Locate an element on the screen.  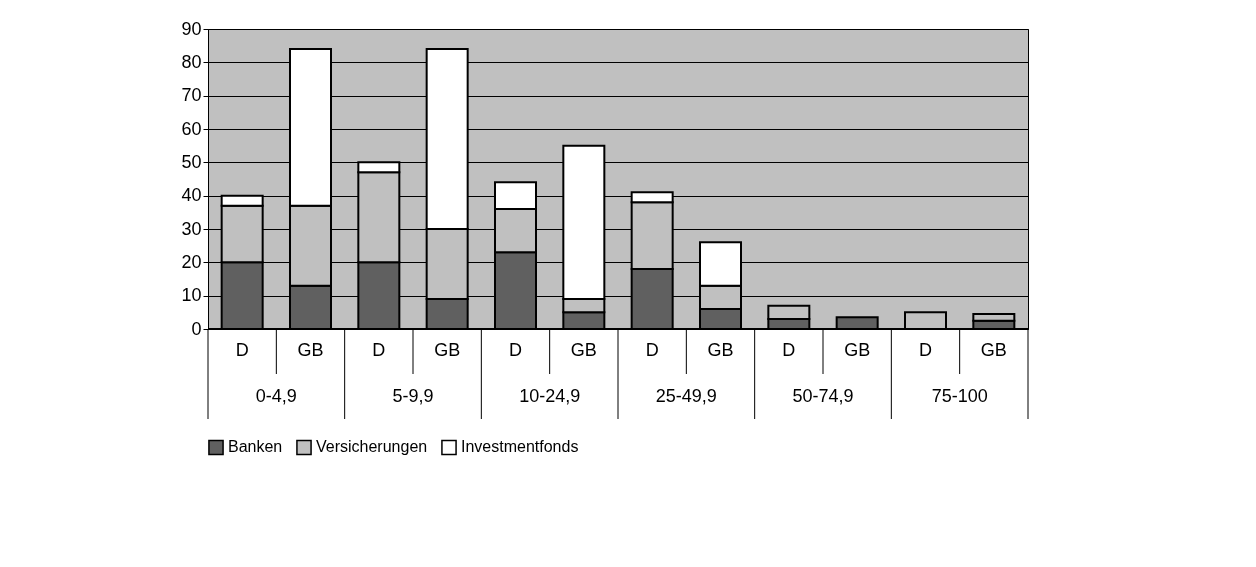
y-tick-label: 60 is located at coordinates (191, 128).